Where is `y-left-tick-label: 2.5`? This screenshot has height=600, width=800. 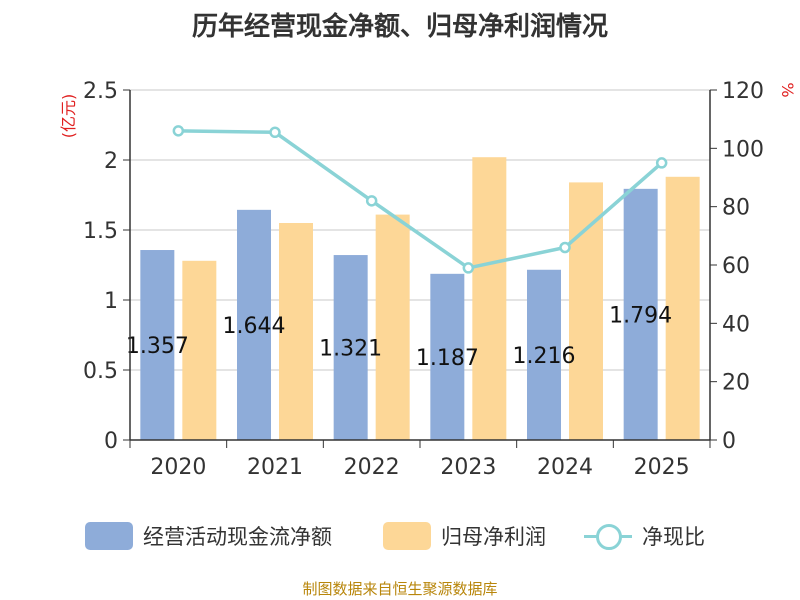 y-left-tick-label: 2.5 is located at coordinates (100, 91).